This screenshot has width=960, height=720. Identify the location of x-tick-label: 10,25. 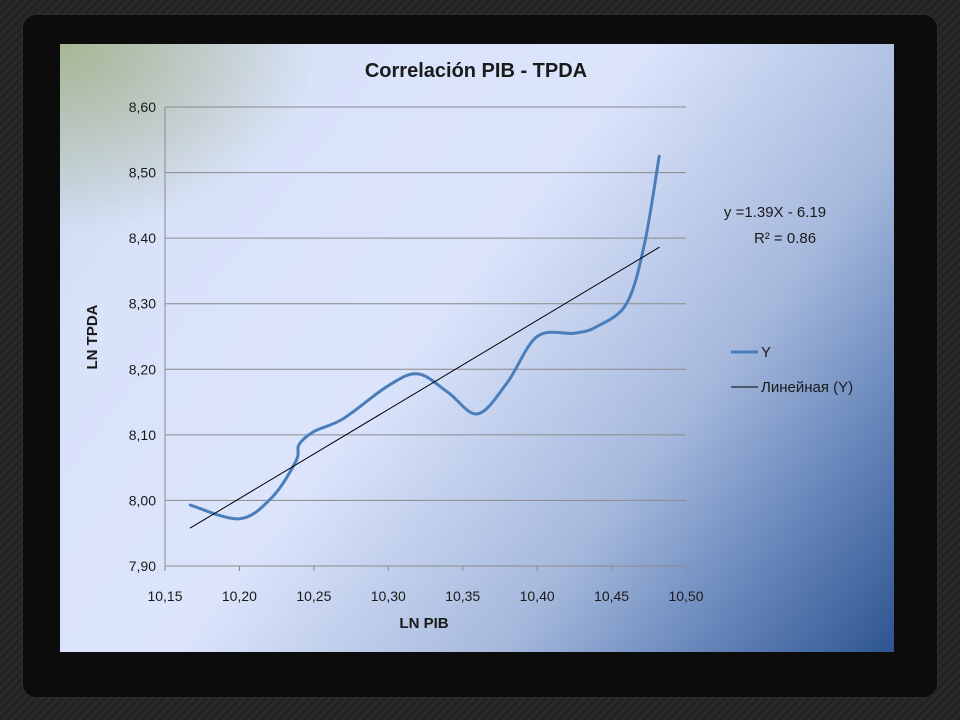
(313, 596).